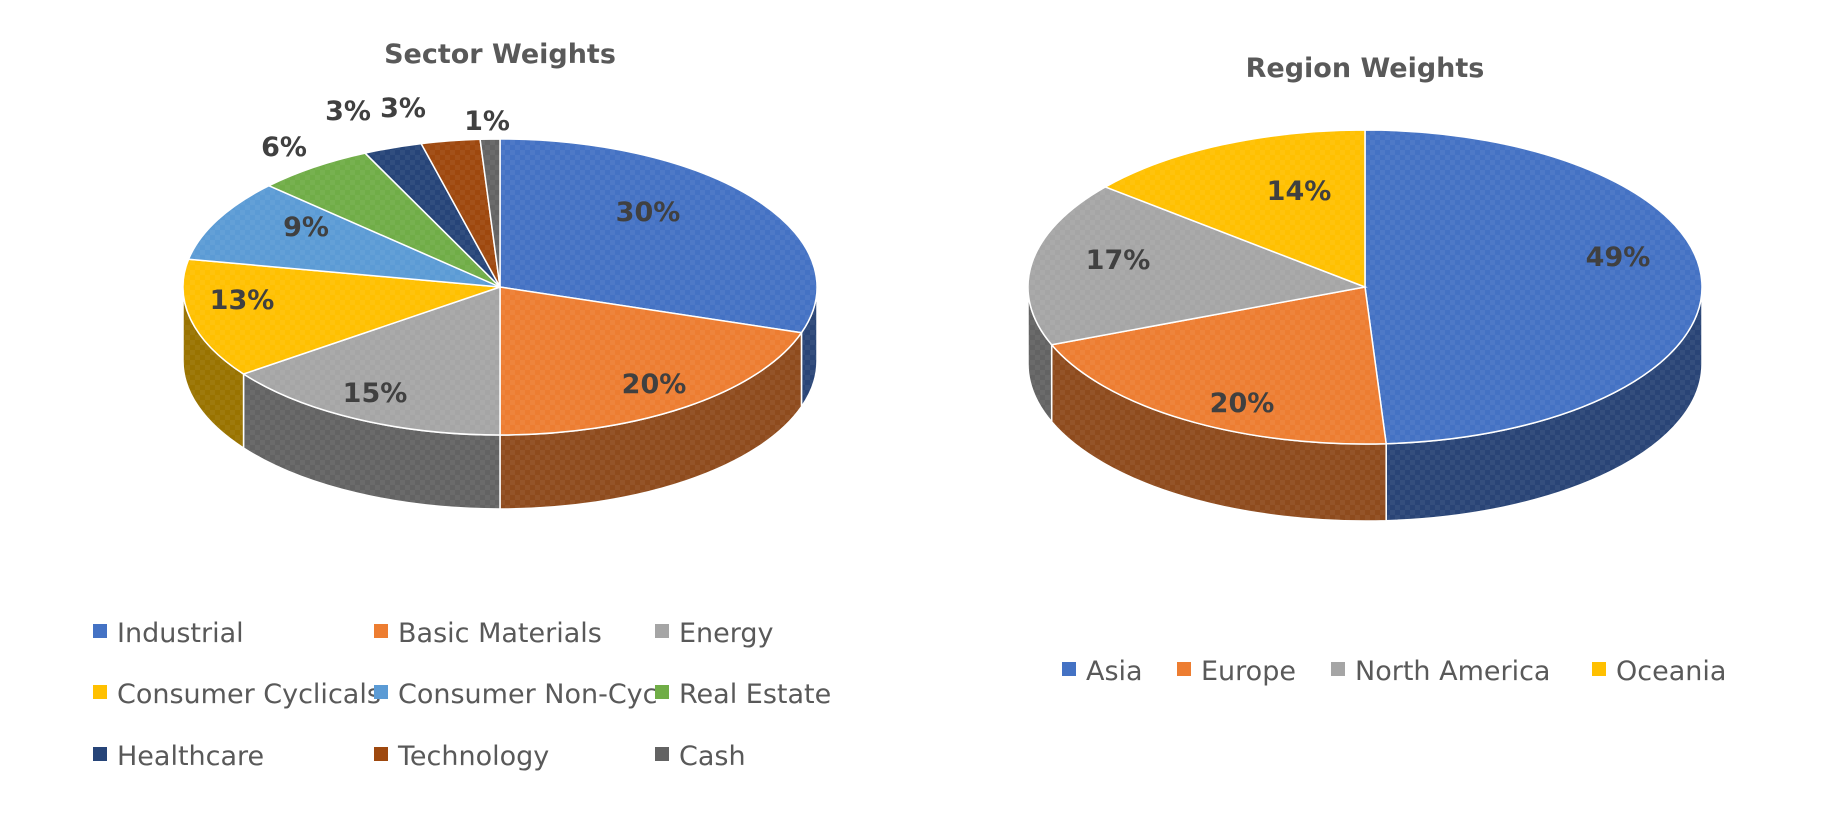 This screenshot has width=1831, height=818. Describe the element at coordinates (100, 631) in the screenshot. I see `sector-weights-legend-swatch-industrial` at that location.